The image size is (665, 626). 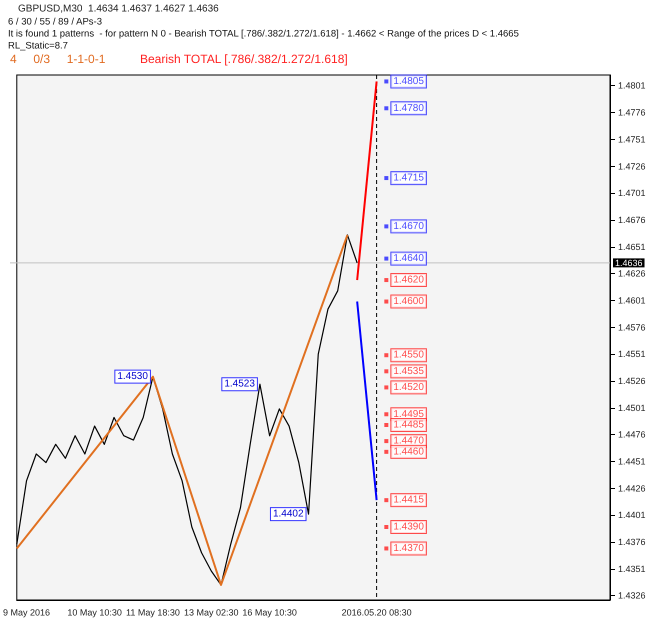 What do you see at coordinates (408, 548) in the screenshot?
I see `data-label: 1.4370` at bounding box center [408, 548].